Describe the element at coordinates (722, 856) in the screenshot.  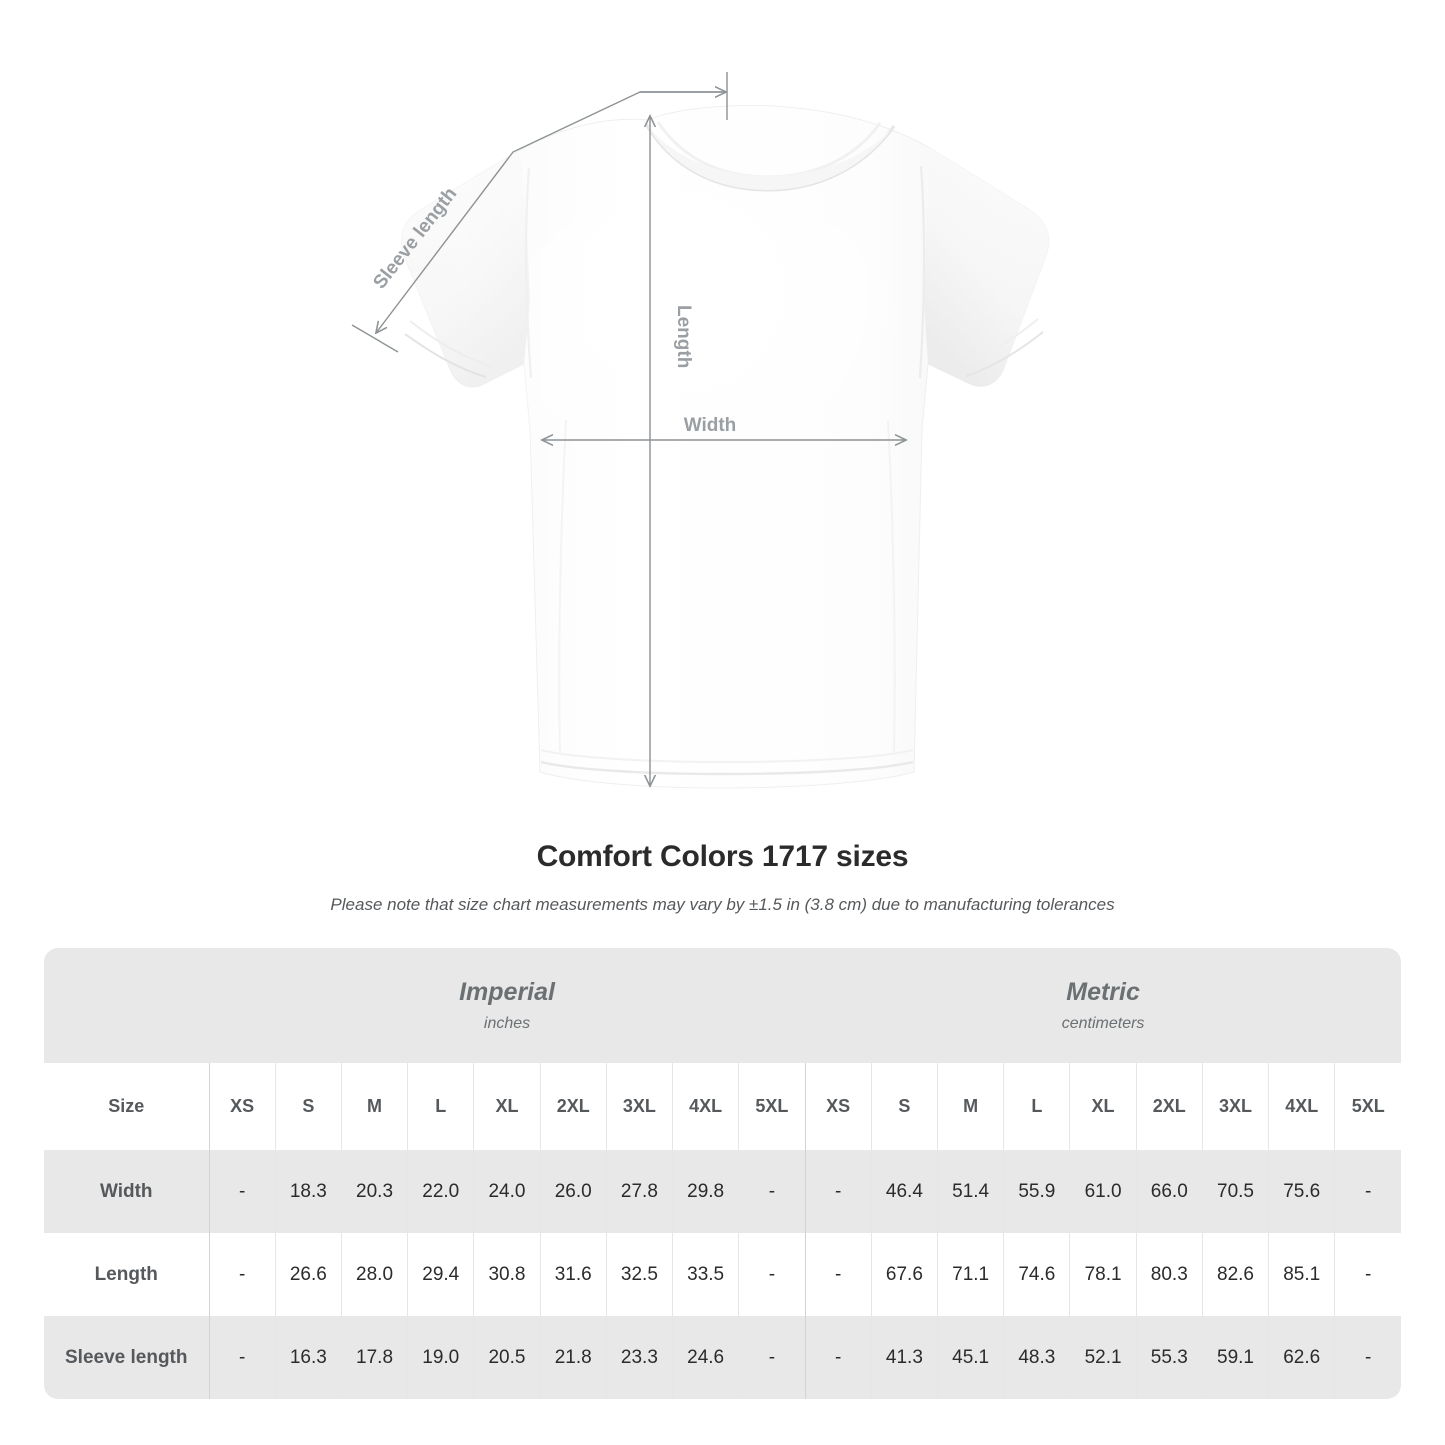
I see `page-title: Comfort Colors 1717 sizes` at that location.